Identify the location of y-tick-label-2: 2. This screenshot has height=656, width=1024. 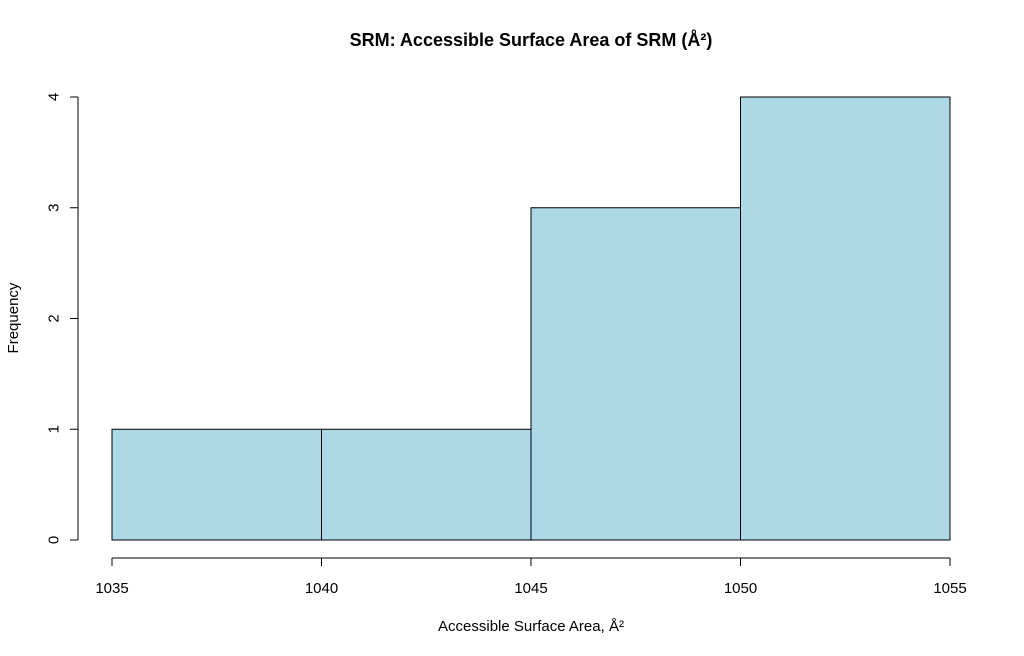
(54, 318).